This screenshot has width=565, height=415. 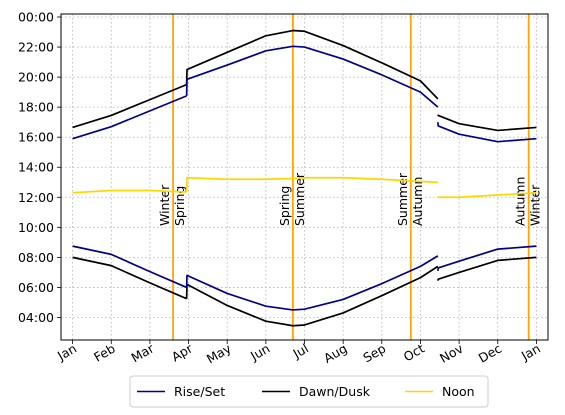 I want to click on x-tick-label: Mar, so click(x=142, y=352).